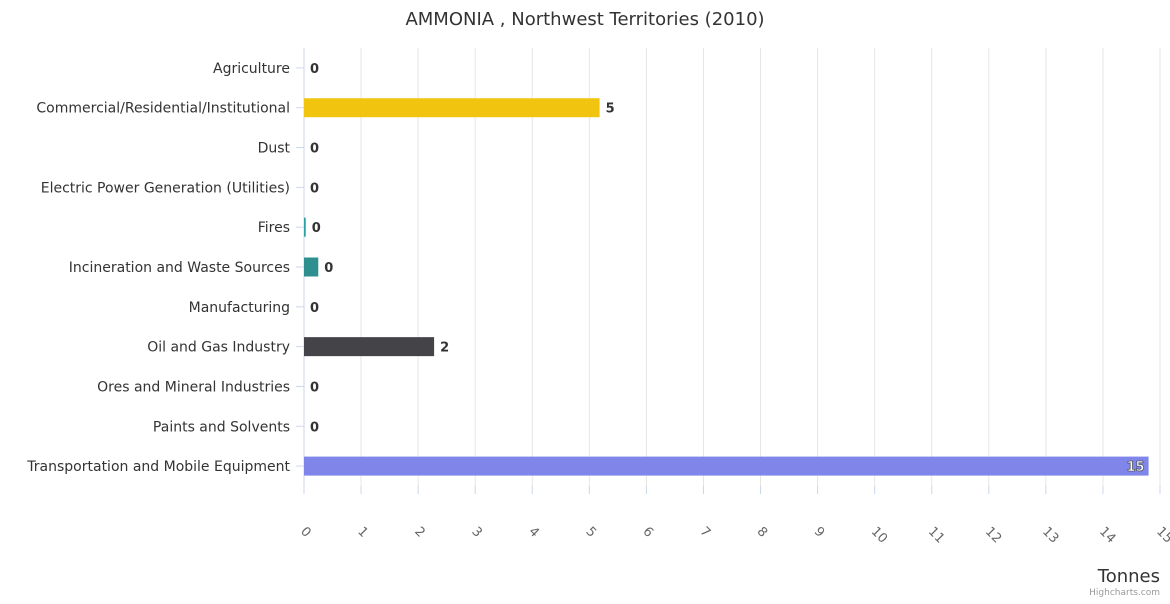 Image resolution: width=1170 pixels, height=604 pixels. Describe the element at coordinates (762, 532) in the screenshot. I see `x-tick-label: 8` at that location.